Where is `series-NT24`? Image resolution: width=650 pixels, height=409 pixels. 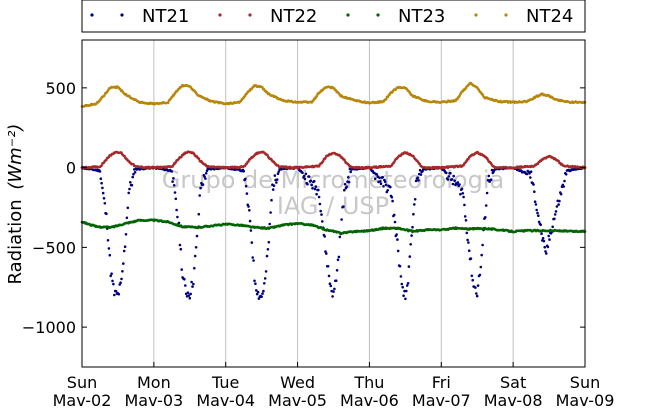
series-NT24 is located at coordinates (333, 94).